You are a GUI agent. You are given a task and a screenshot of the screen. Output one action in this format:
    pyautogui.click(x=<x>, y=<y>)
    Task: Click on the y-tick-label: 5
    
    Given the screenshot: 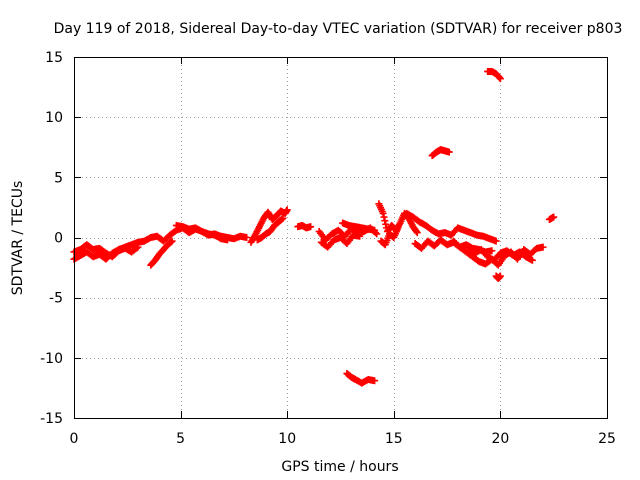 What is the action you would take?
    pyautogui.click(x=58, y=178)
    